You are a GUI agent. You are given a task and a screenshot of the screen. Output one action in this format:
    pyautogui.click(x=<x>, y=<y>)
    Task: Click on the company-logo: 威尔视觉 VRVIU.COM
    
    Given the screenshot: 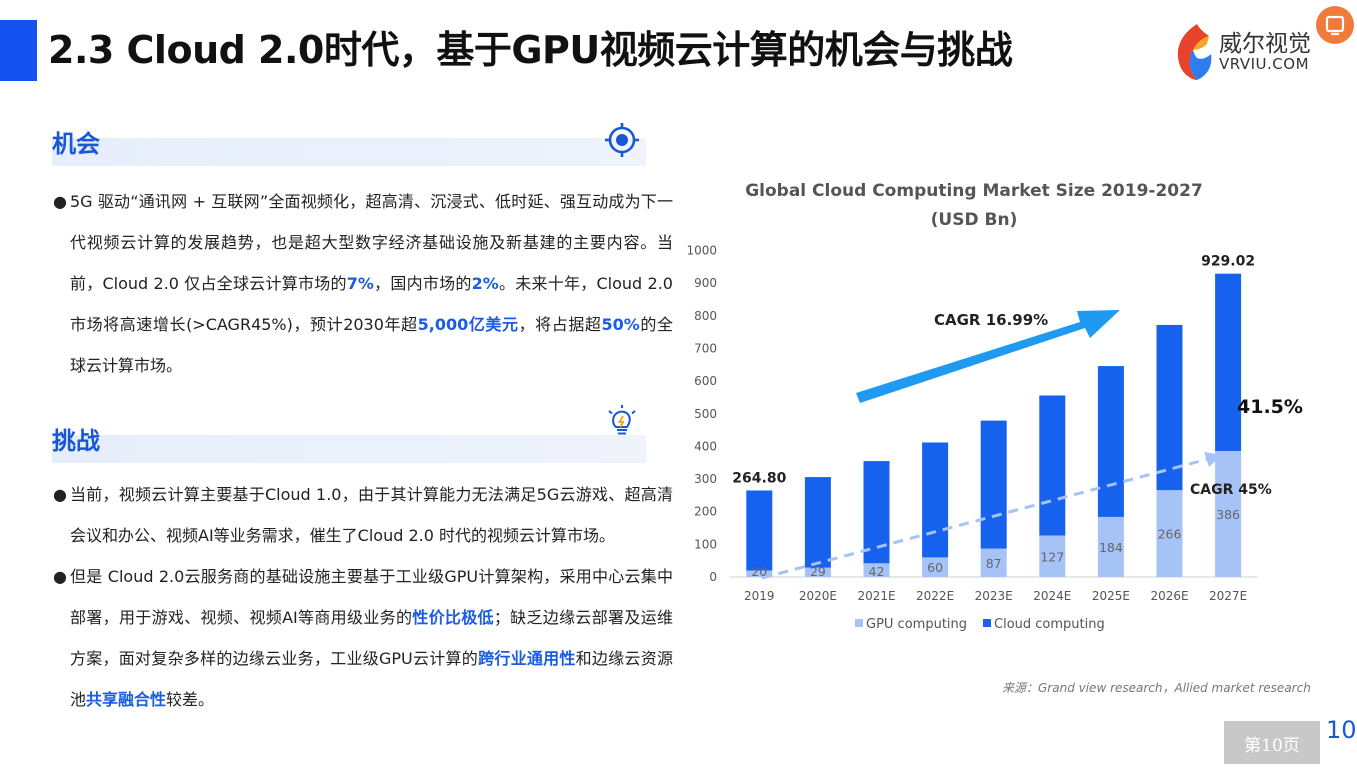 What is the action you would take?
    pyautogui.click(x=1260, y=51)
    